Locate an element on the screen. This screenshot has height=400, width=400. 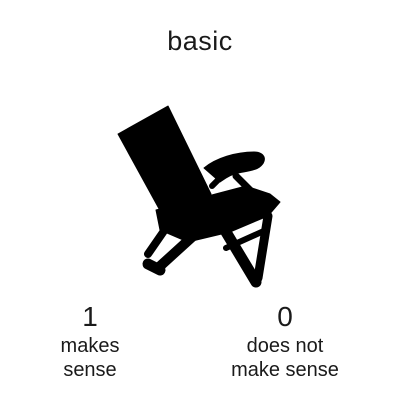
option-does-not-make-sense: 0 does not make sense is located at coordinates (285, 341).